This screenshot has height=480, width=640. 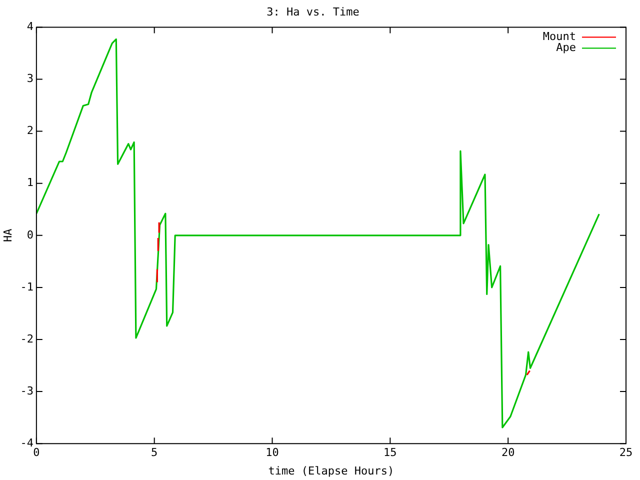 What do you see at coordinates (27, 391) in the screenshot?
I see `y-tick-label: -3` at bounding box center [27, 391].